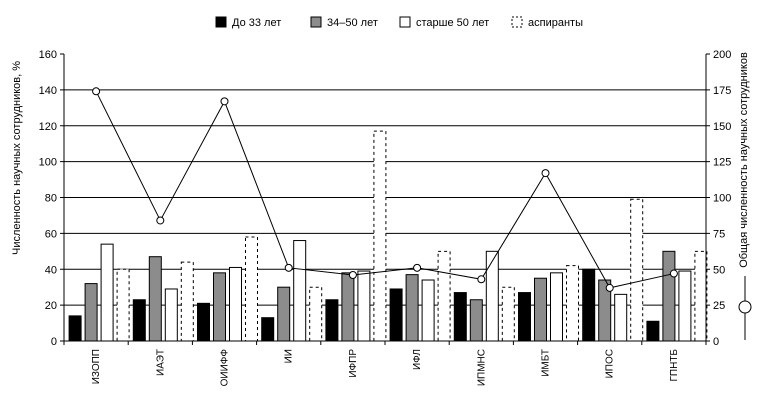 This screenshot has width=762, height=401. Describe the element at coordinates (256, 23) in the screenshot. I see `legend-label: До 33 лет` at that location.